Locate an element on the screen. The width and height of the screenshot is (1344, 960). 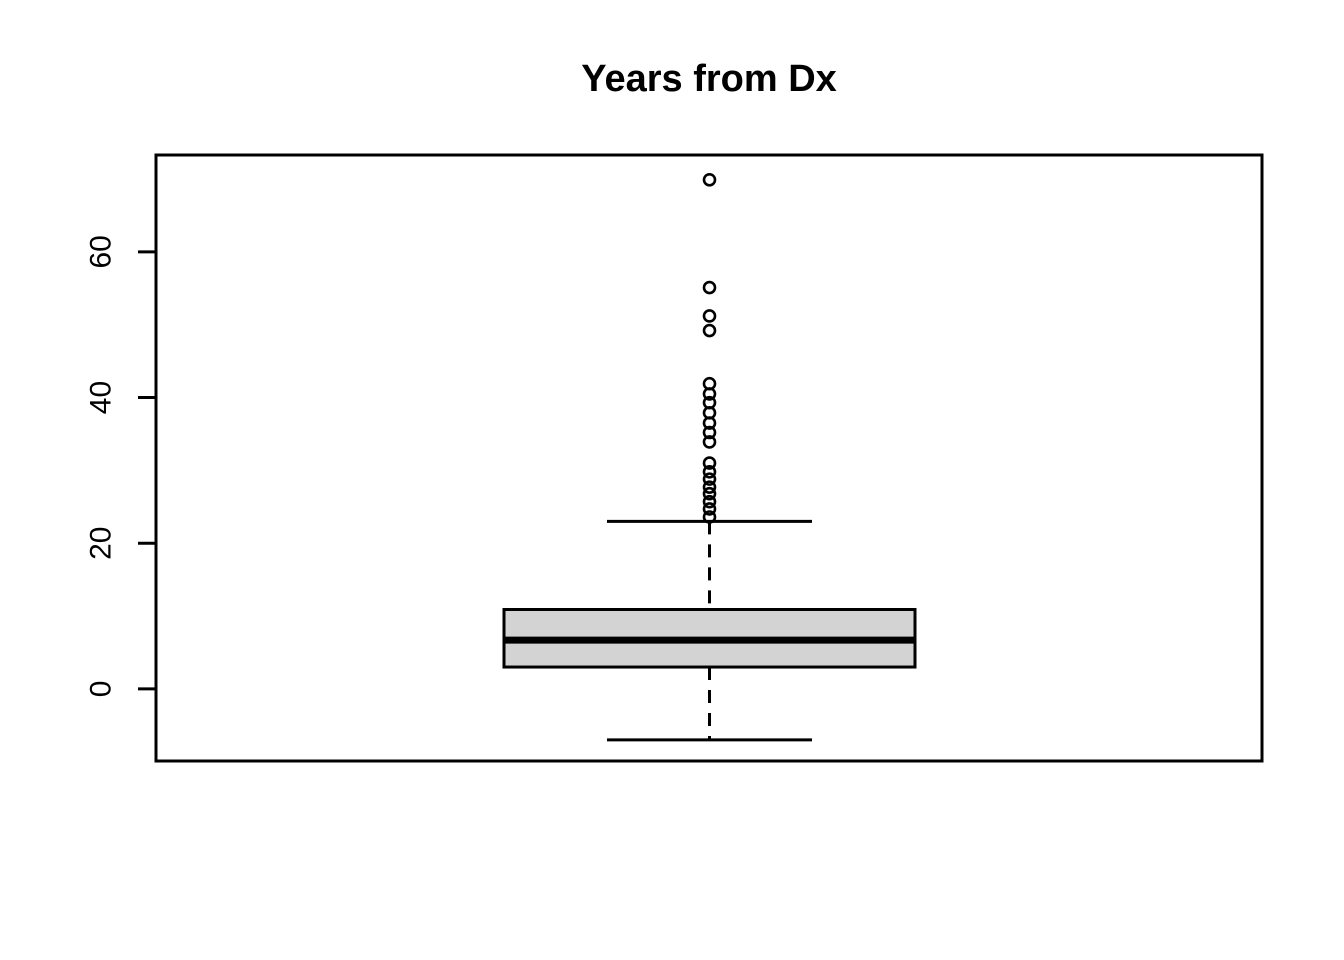
y-tick-label: 0 is located at coordinates (101, 689).